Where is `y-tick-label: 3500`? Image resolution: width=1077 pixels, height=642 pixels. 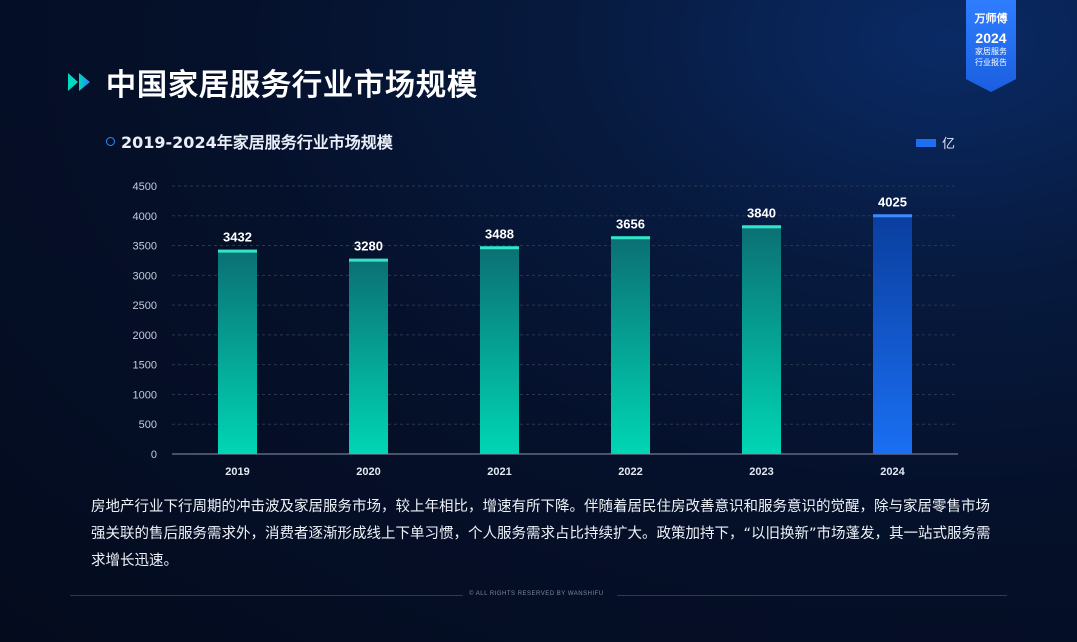 y-tick-label: 3500 is located at coordinates (145, 247).